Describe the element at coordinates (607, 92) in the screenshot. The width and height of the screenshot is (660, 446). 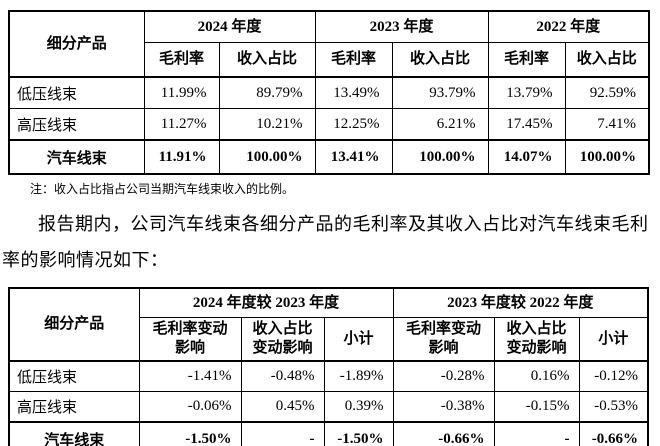
I see `value-cell: 92.59%` at that location.